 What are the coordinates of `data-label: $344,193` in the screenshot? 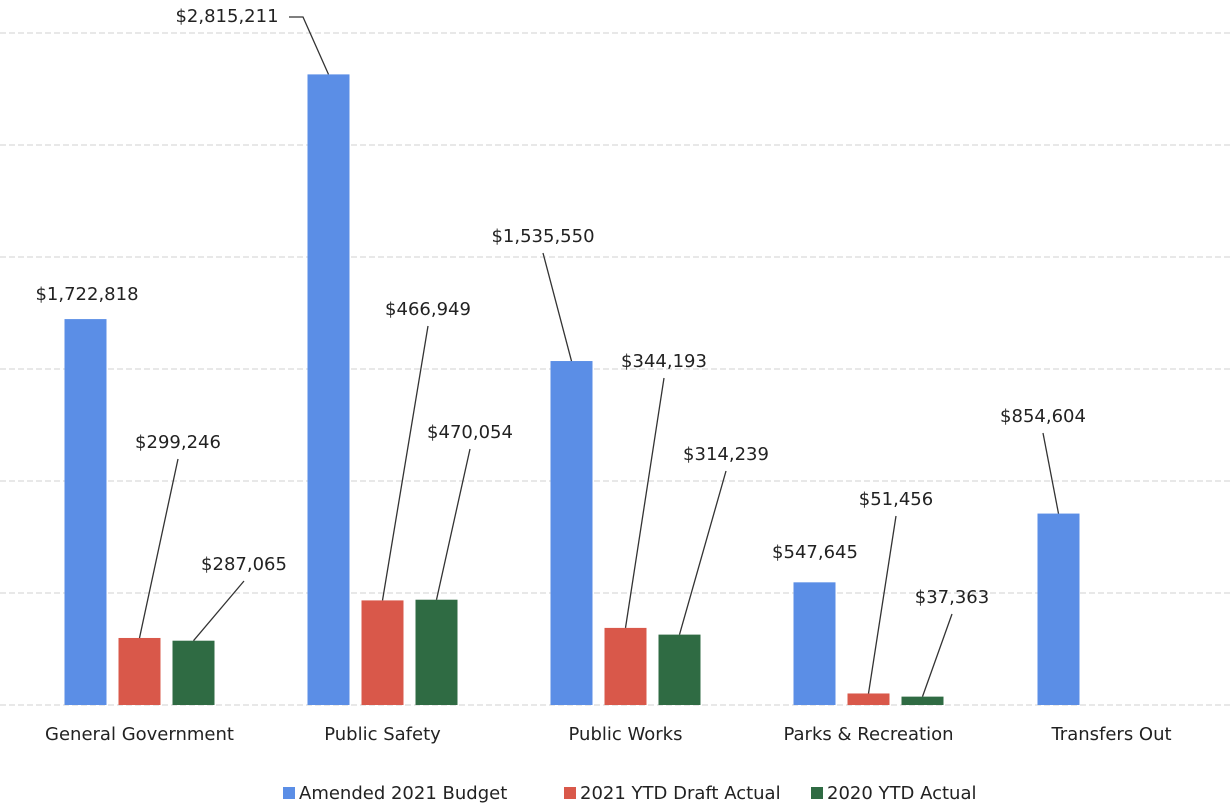 It's located at (664, 361).